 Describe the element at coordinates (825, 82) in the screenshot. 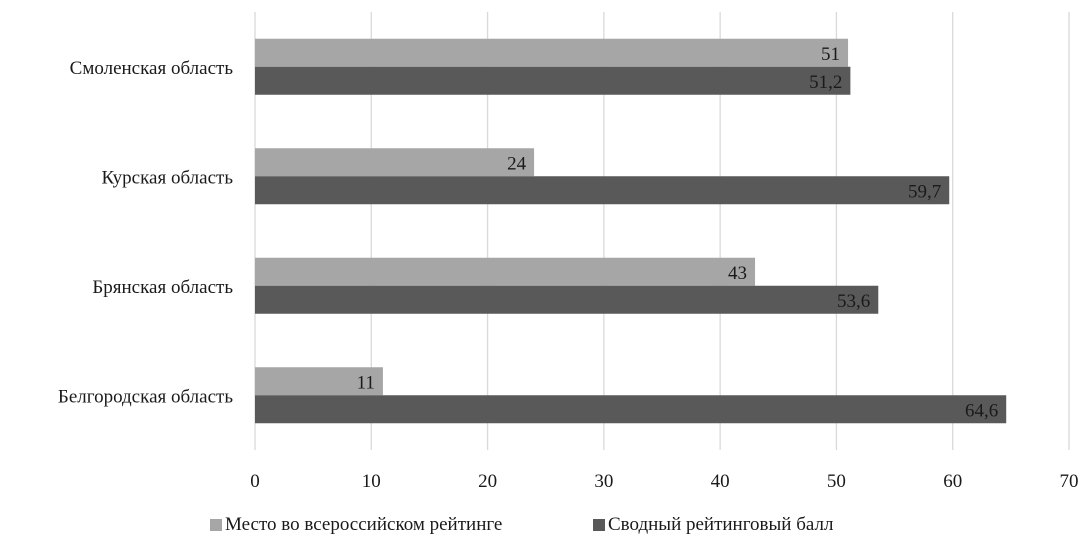

I see `data-label: 51,2` at that location.